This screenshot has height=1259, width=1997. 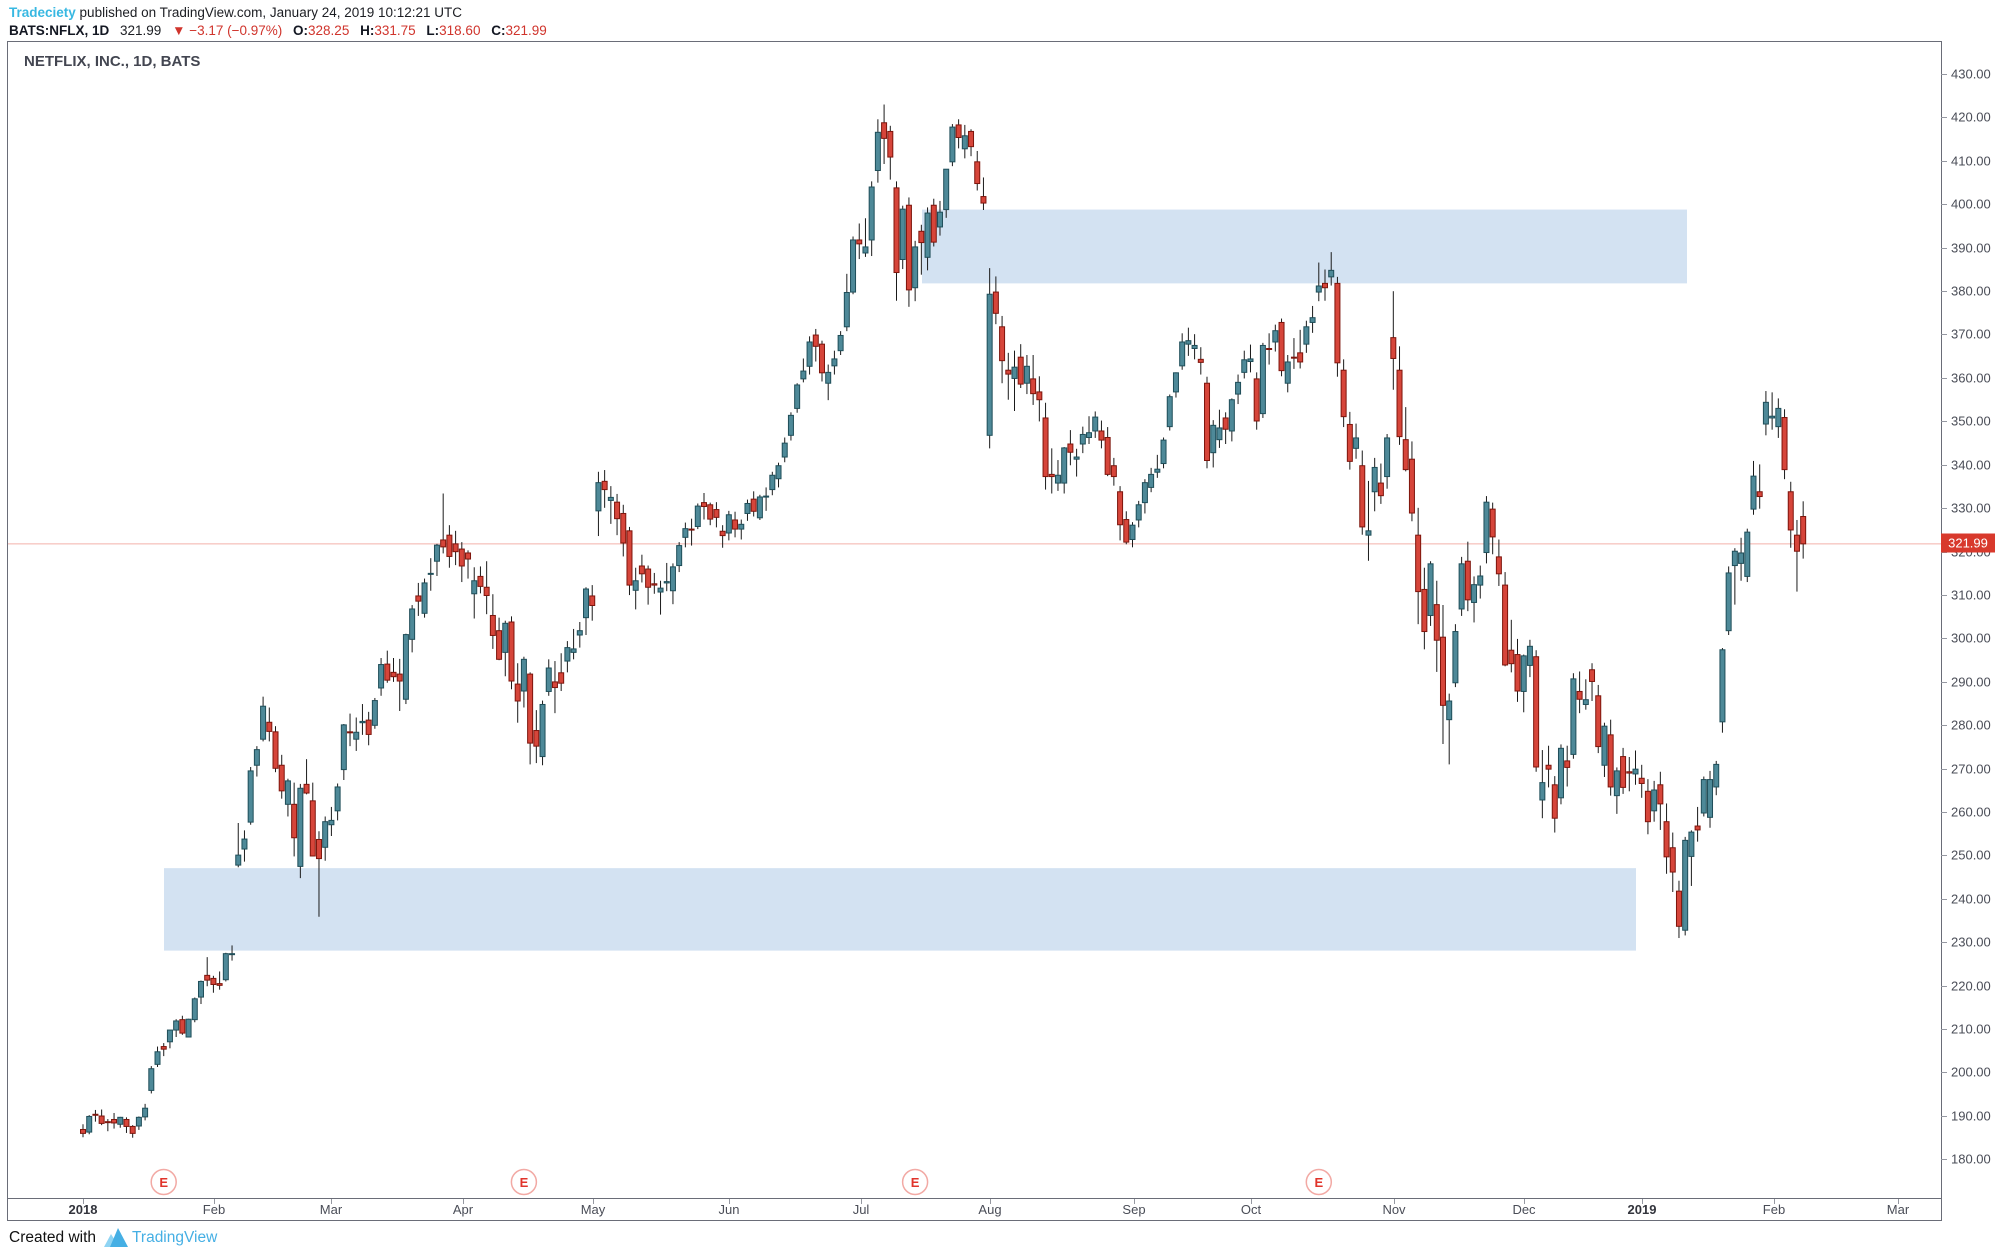 What do you see at coordinates (1971, 942) in the screenshot?
I see `price-tick-label: 230.00` at bounding box center [1971, 942].